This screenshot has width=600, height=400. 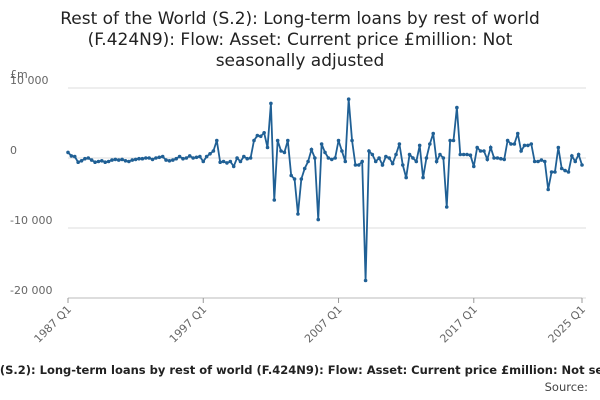 What do you see at coordinates (458, 324) in the screenshot?
I see `x-tick-label: 2017 Q1` at bounding box center [458, 324].